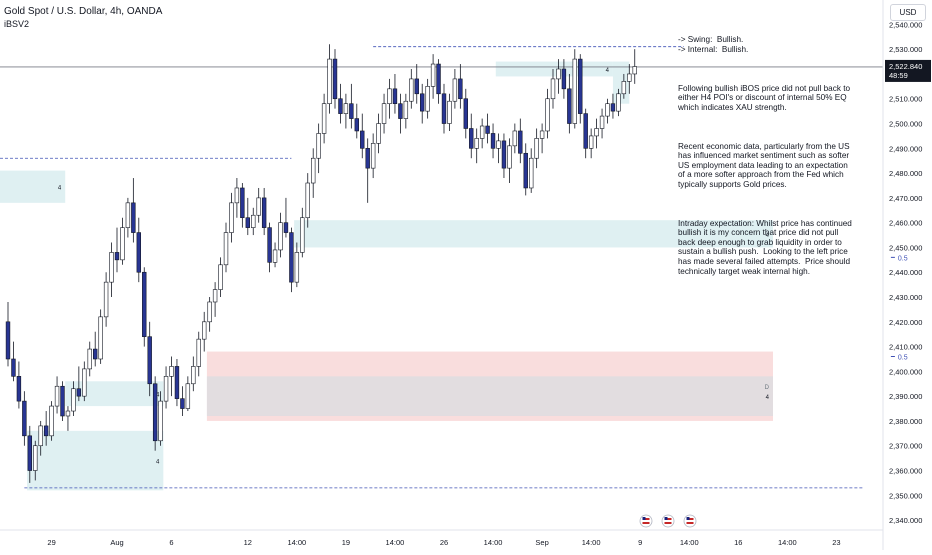  What do you see at coordinates (905, 347) in the screenshot?
I see `y-tick-label: 2,410.000` at bounding box center [905, 347].